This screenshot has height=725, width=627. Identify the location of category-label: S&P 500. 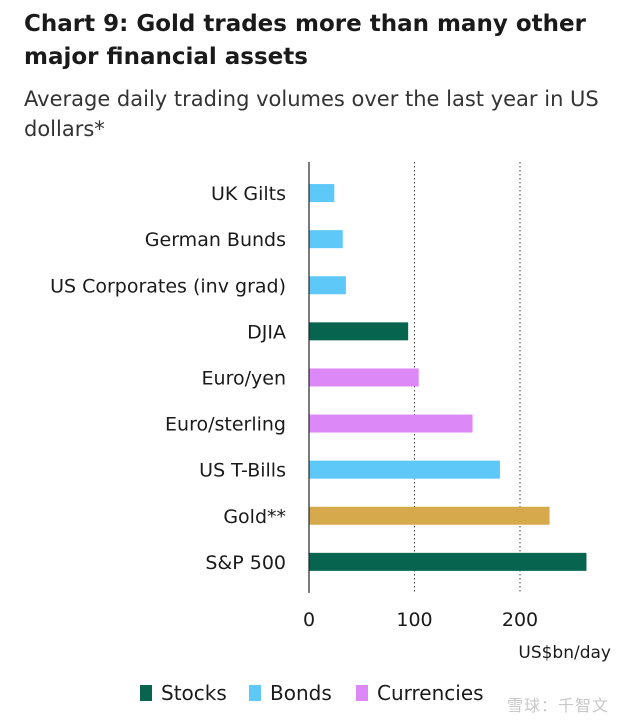
(245, 563).